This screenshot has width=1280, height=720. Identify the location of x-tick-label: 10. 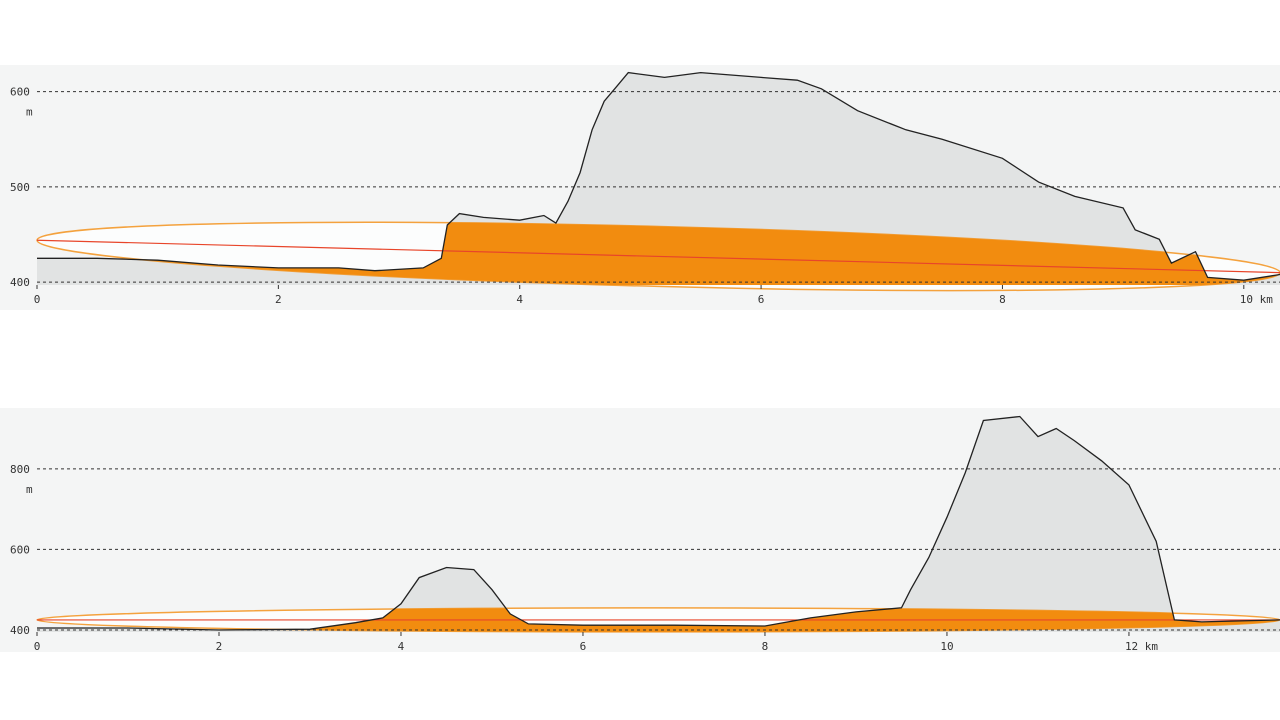
(946, 646).